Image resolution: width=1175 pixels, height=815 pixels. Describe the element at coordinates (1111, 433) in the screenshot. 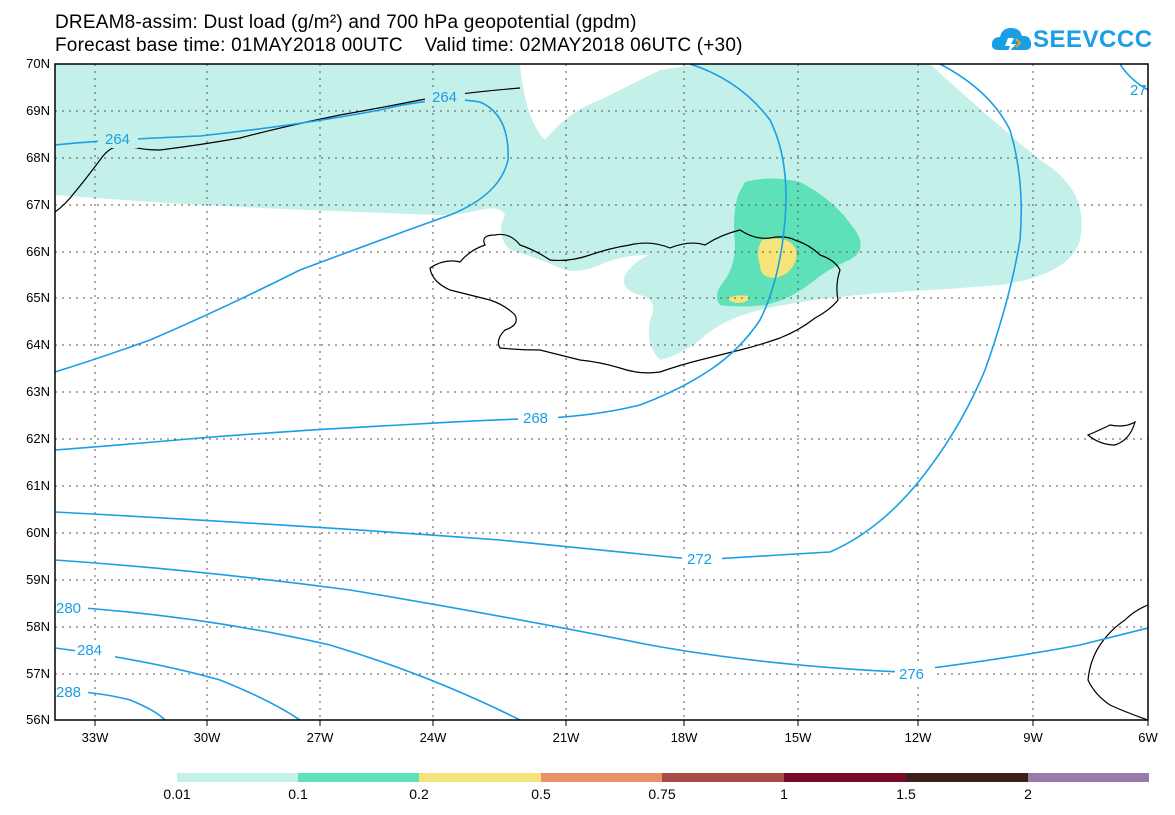

I see `faroe-coast` at that location.